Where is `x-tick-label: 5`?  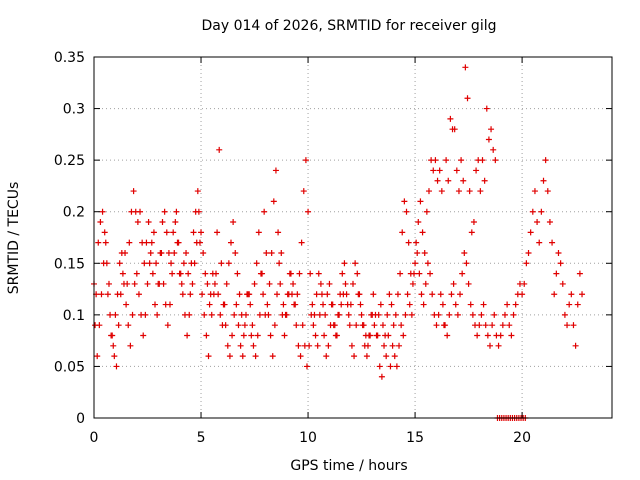
x-tick-label: 5 is located at coordinates (201, 438).